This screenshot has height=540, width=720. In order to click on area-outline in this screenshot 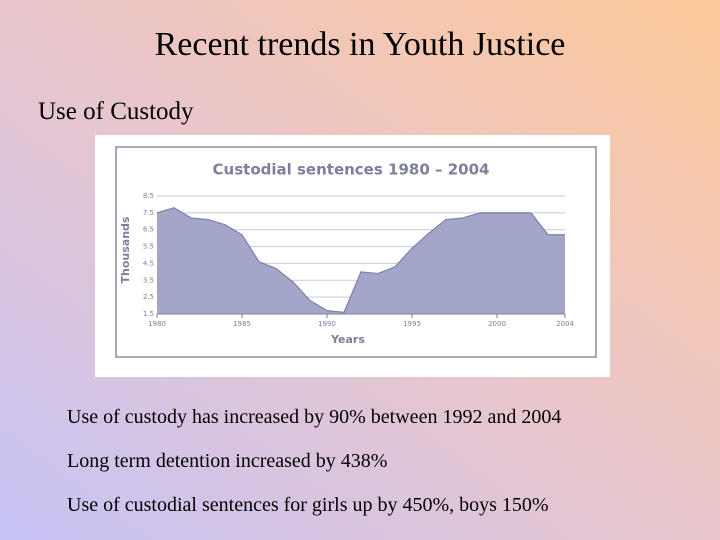, I will do `click(360, 260)`.